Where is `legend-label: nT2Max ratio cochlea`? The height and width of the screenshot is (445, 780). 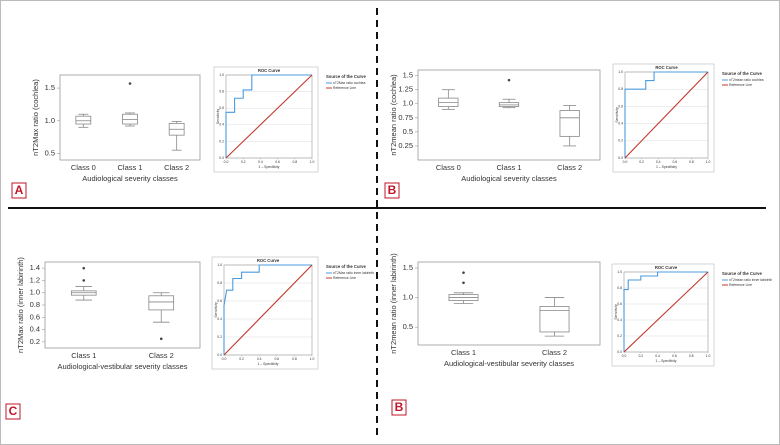 legend-label: nT2Max ratio cochlea is located at coordinates (349, 83).